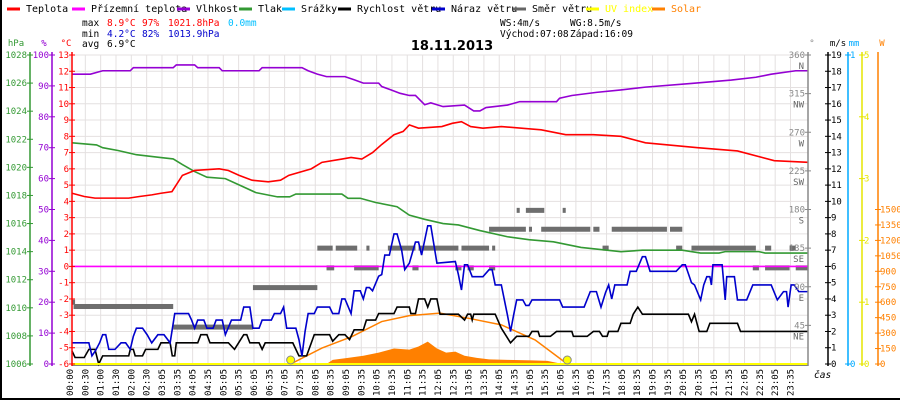 This screenshot has height=400, width=900. What do you see at coordinates (66, 219) in the screenshot?
I see `temperature-tick-label: 3` at bounding box center [66, 219].